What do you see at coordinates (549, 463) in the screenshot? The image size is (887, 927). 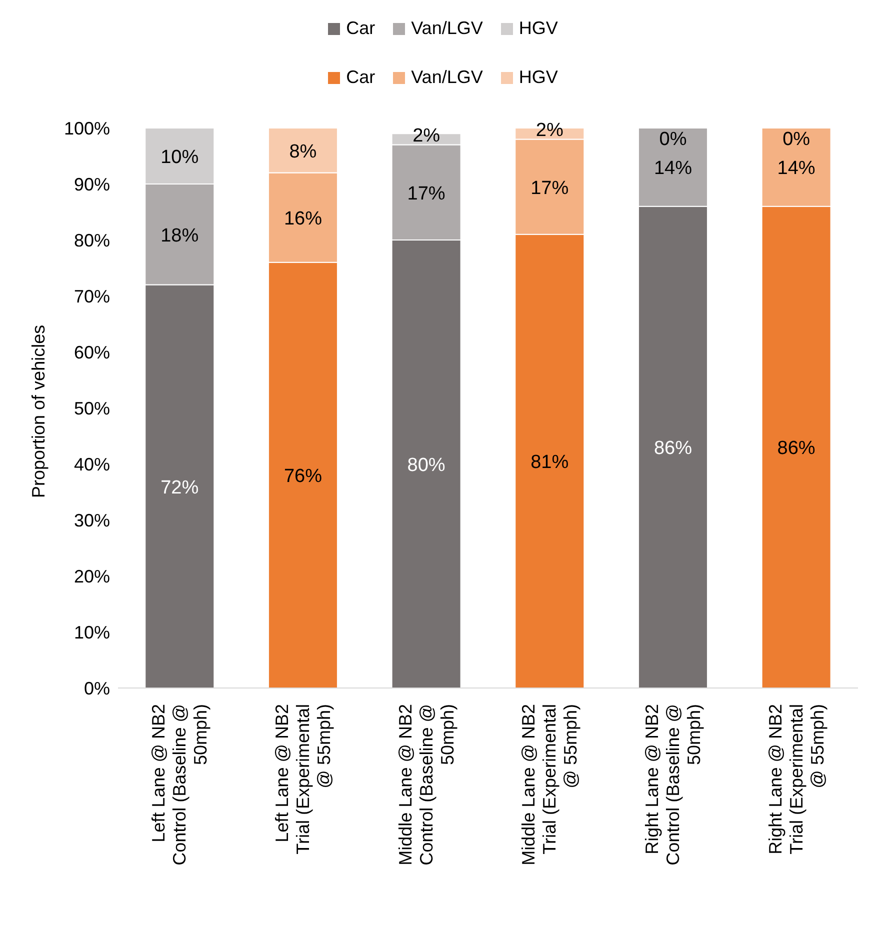 I see `data-label: 81%` at bounding box center [549, 463].